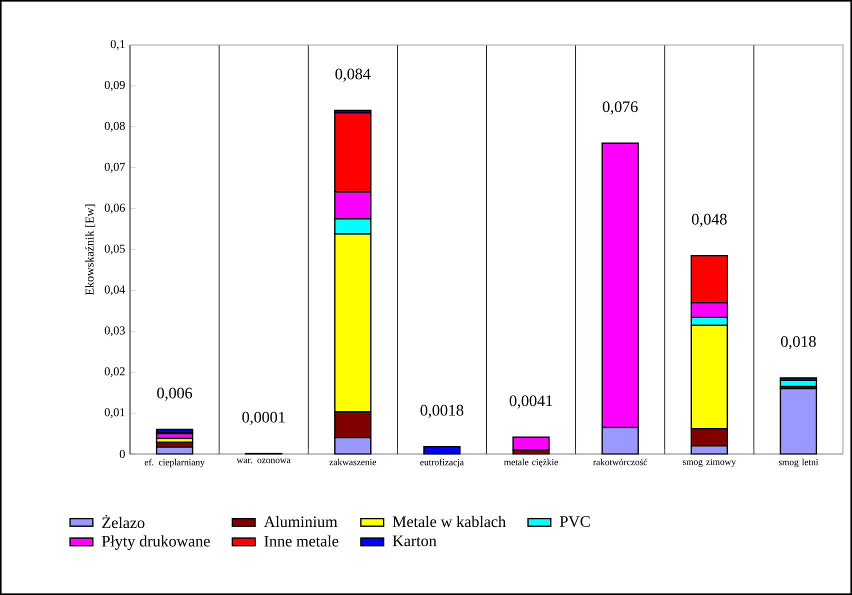 This screenshot has height=595, width=852. Describe the element at coordinates (531, 402) in the screenshot. I see `total-label: 0,0041` at that location.